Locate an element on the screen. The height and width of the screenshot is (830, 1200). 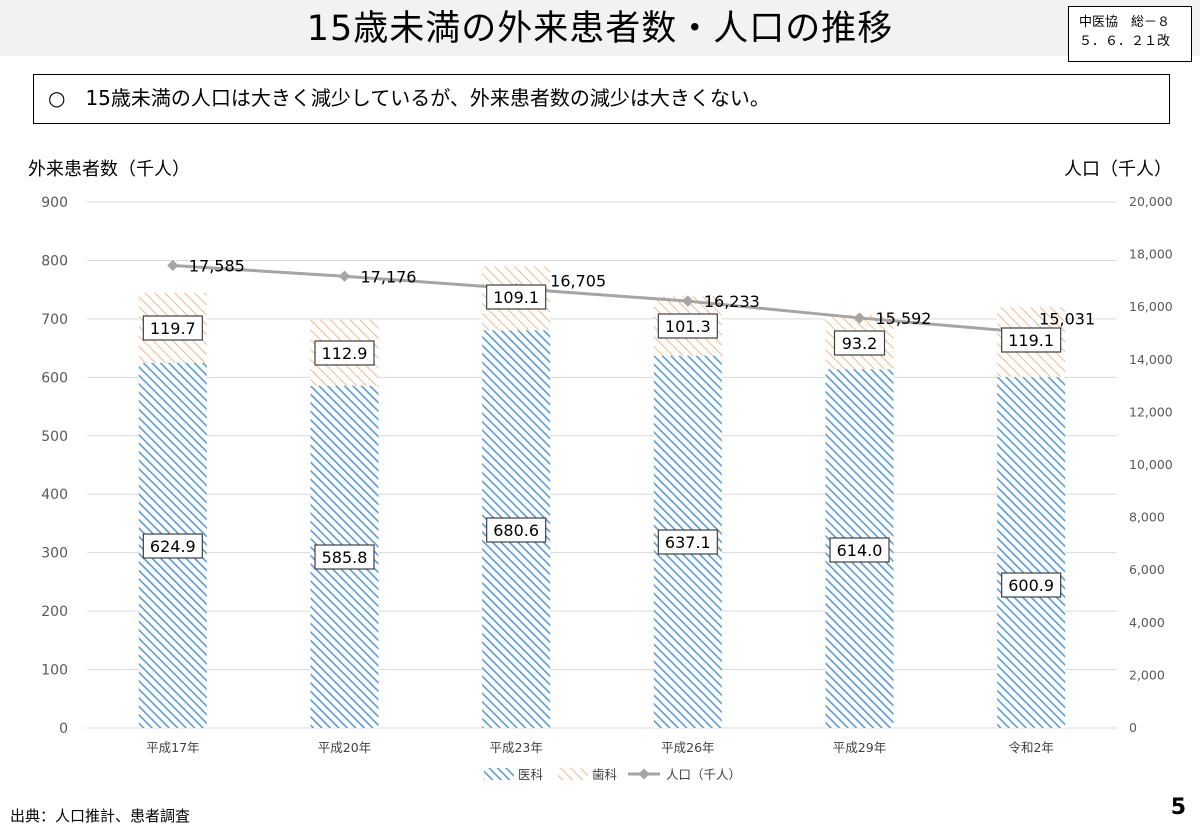
medical-value-label: 585.8 is located at coordinates (345, 557).